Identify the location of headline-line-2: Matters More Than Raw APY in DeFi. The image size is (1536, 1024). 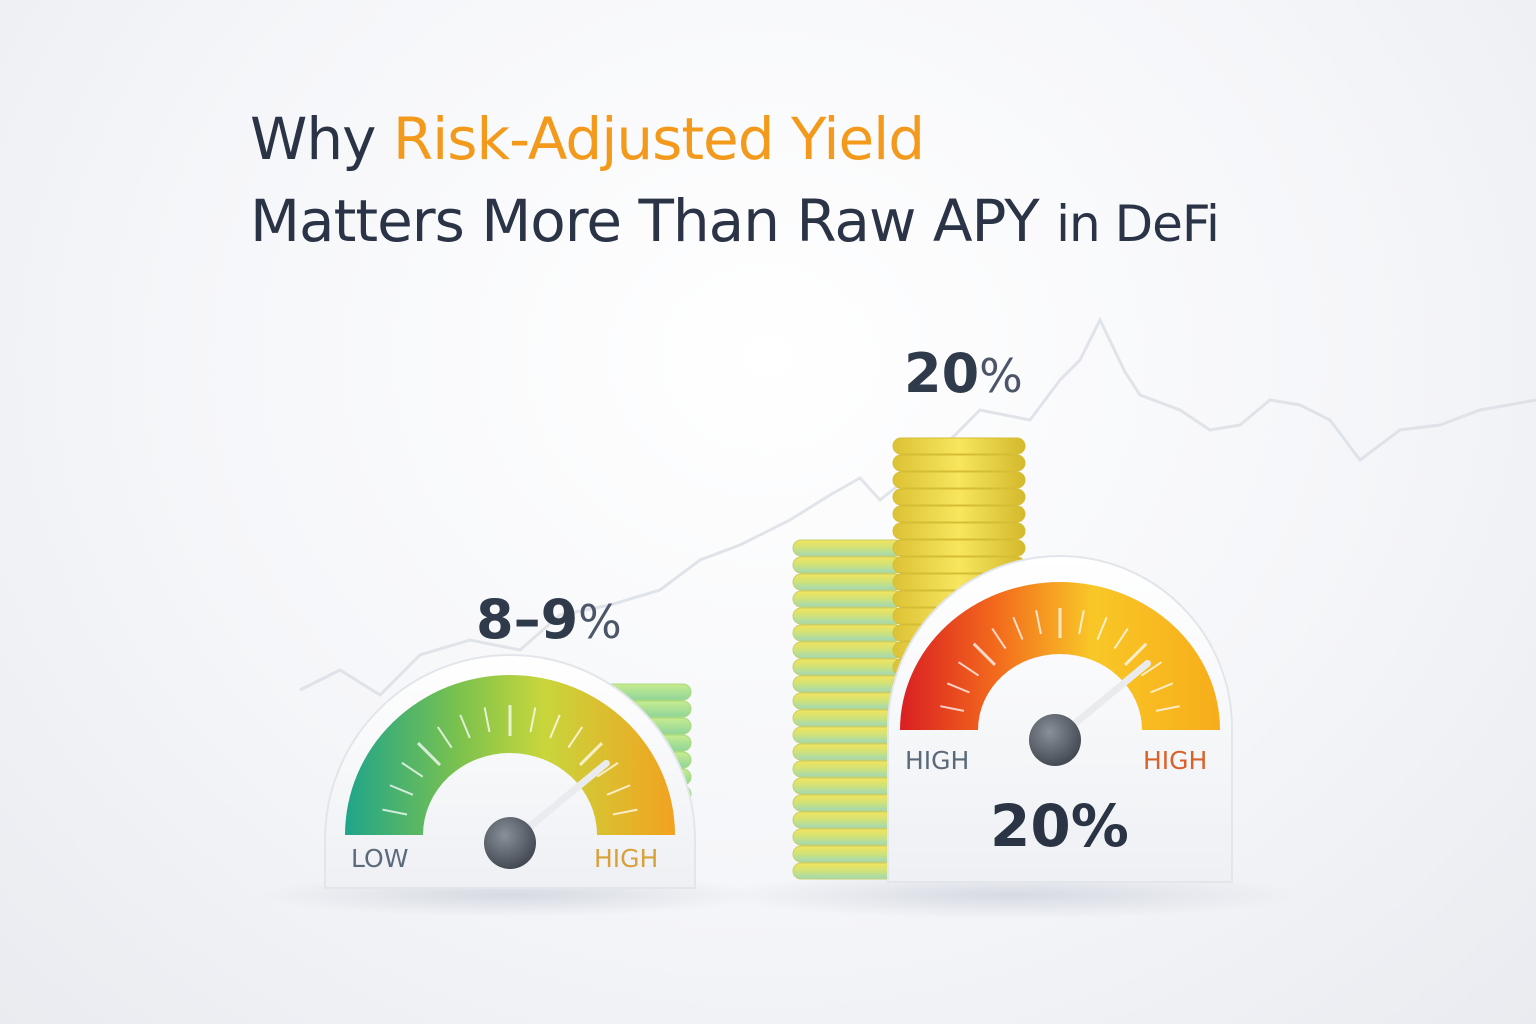
(850, 222).